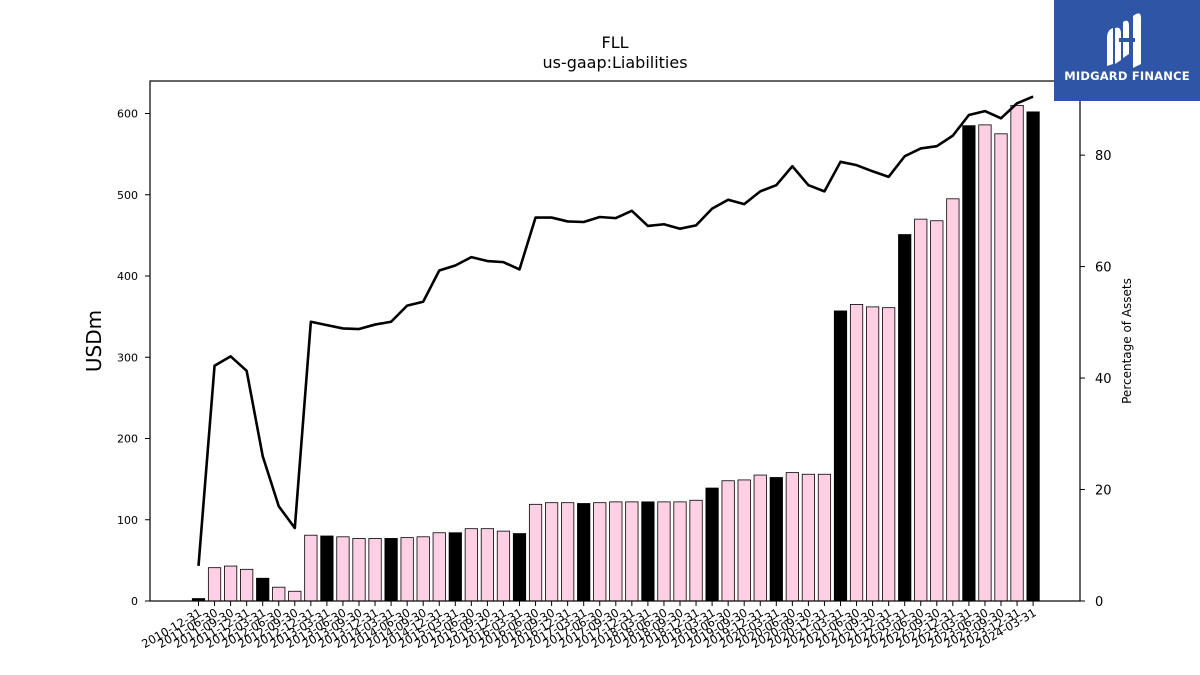 The width and height of the screenshot is (1200, 675). Describe the element at coordinates (1124, 40) in the screenshot. I see `midgard-logo-icon` at that location.